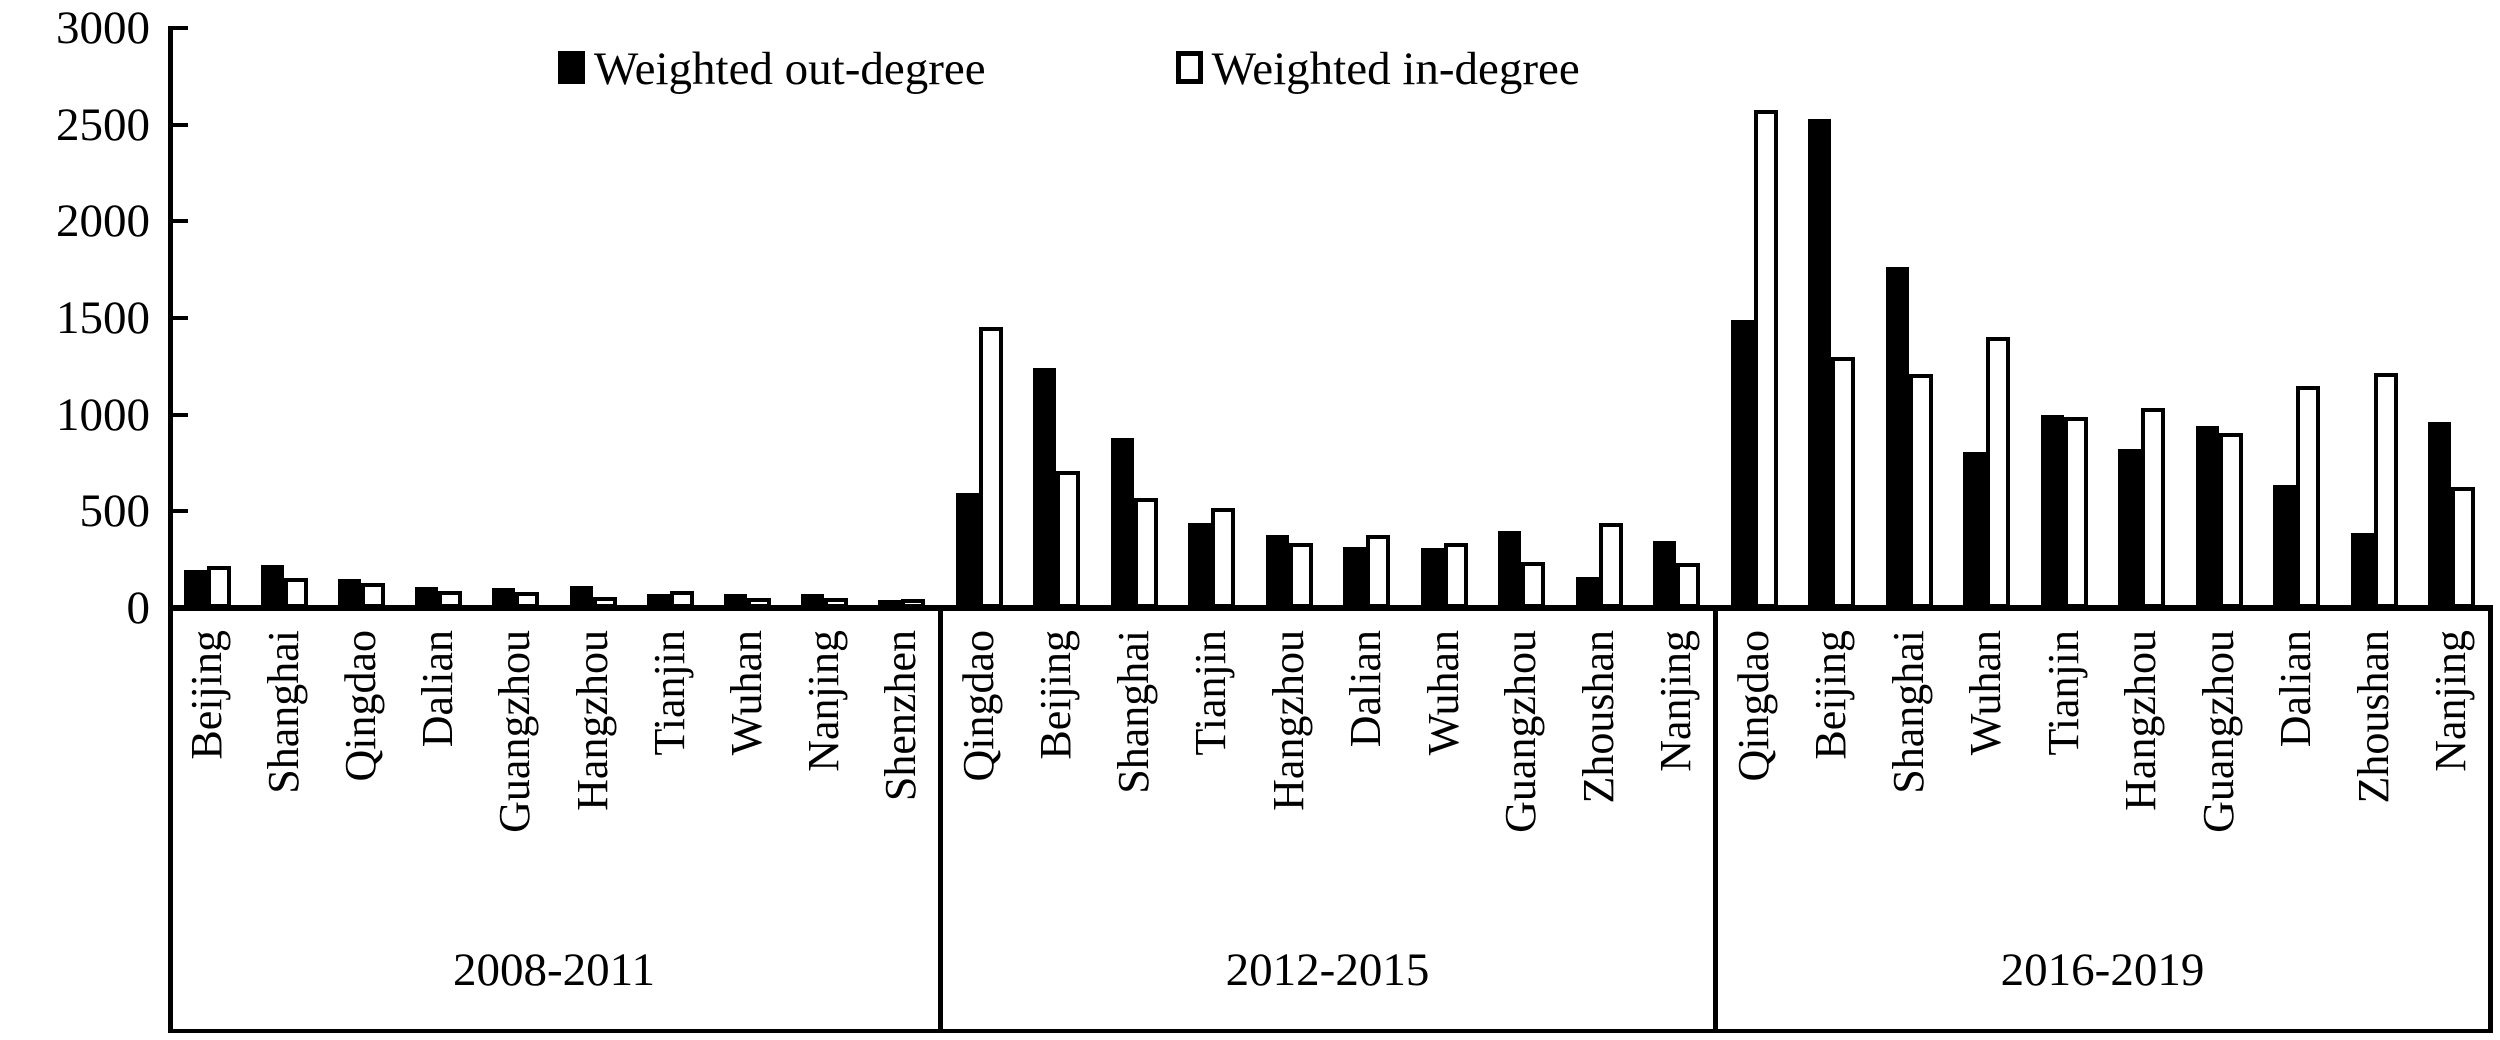 The width and height of the screenshot is (2500, 1040). I want to click on legend-item-in-degree: Weighted in-degree, so click(1377, 69).